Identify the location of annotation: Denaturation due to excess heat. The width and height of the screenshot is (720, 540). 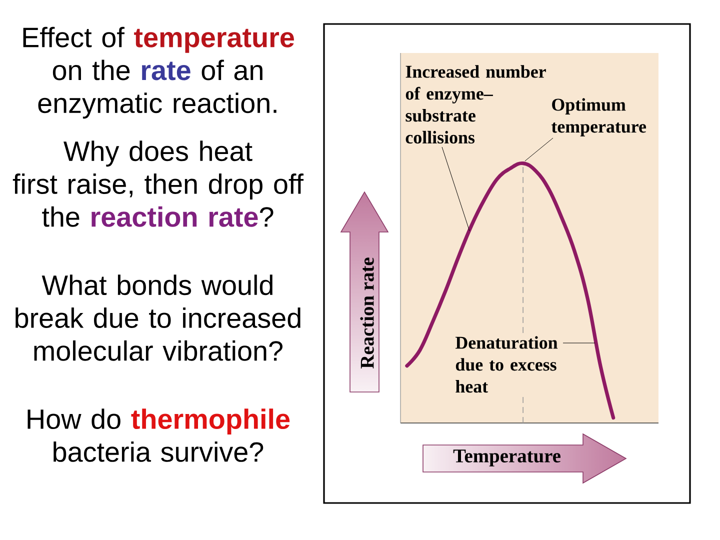
(507, 364).